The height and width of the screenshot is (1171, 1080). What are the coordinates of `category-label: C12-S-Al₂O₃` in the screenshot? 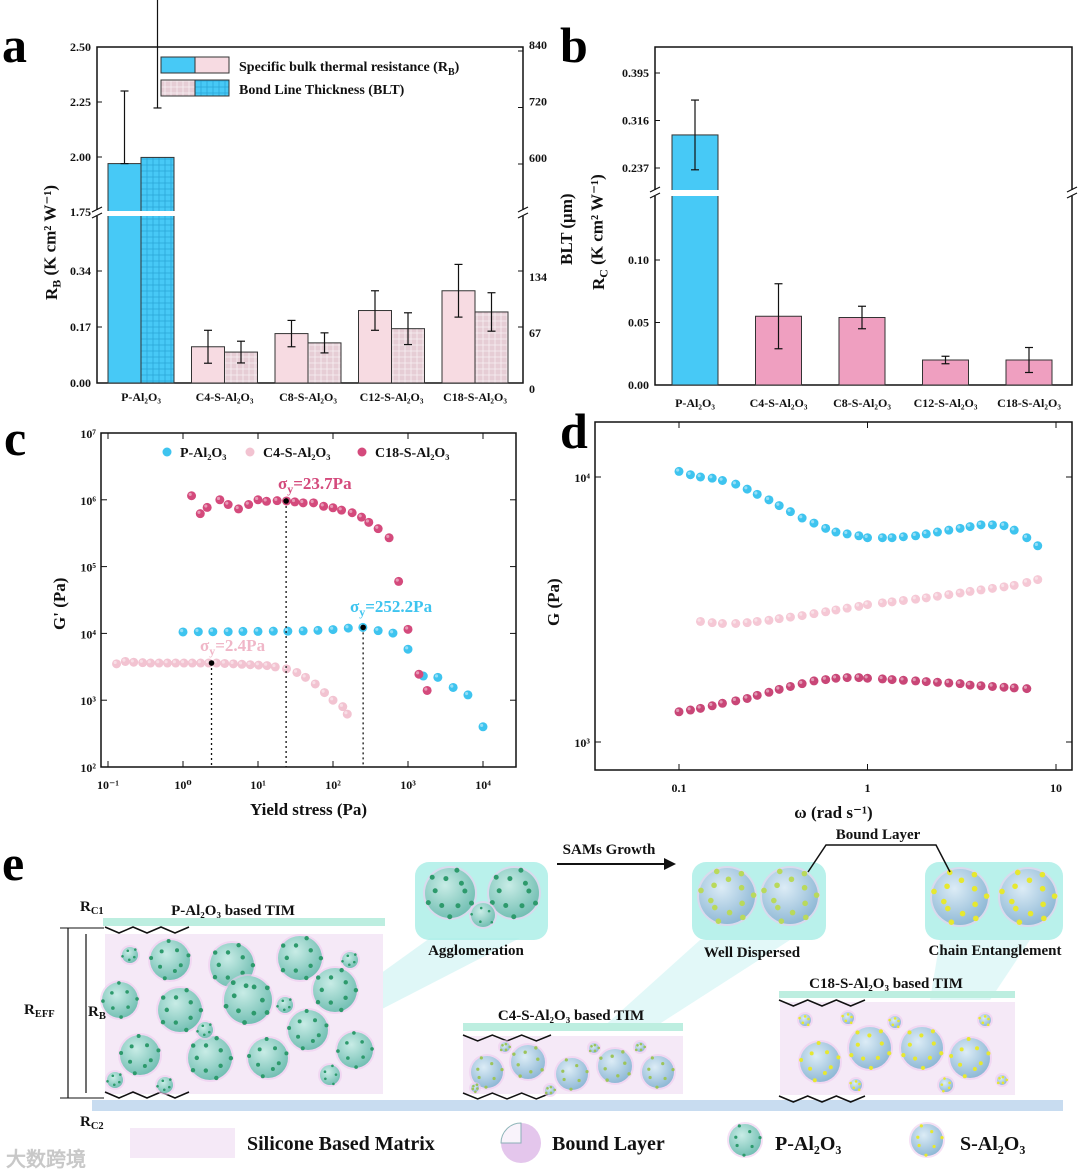 It's located at (392, 397).